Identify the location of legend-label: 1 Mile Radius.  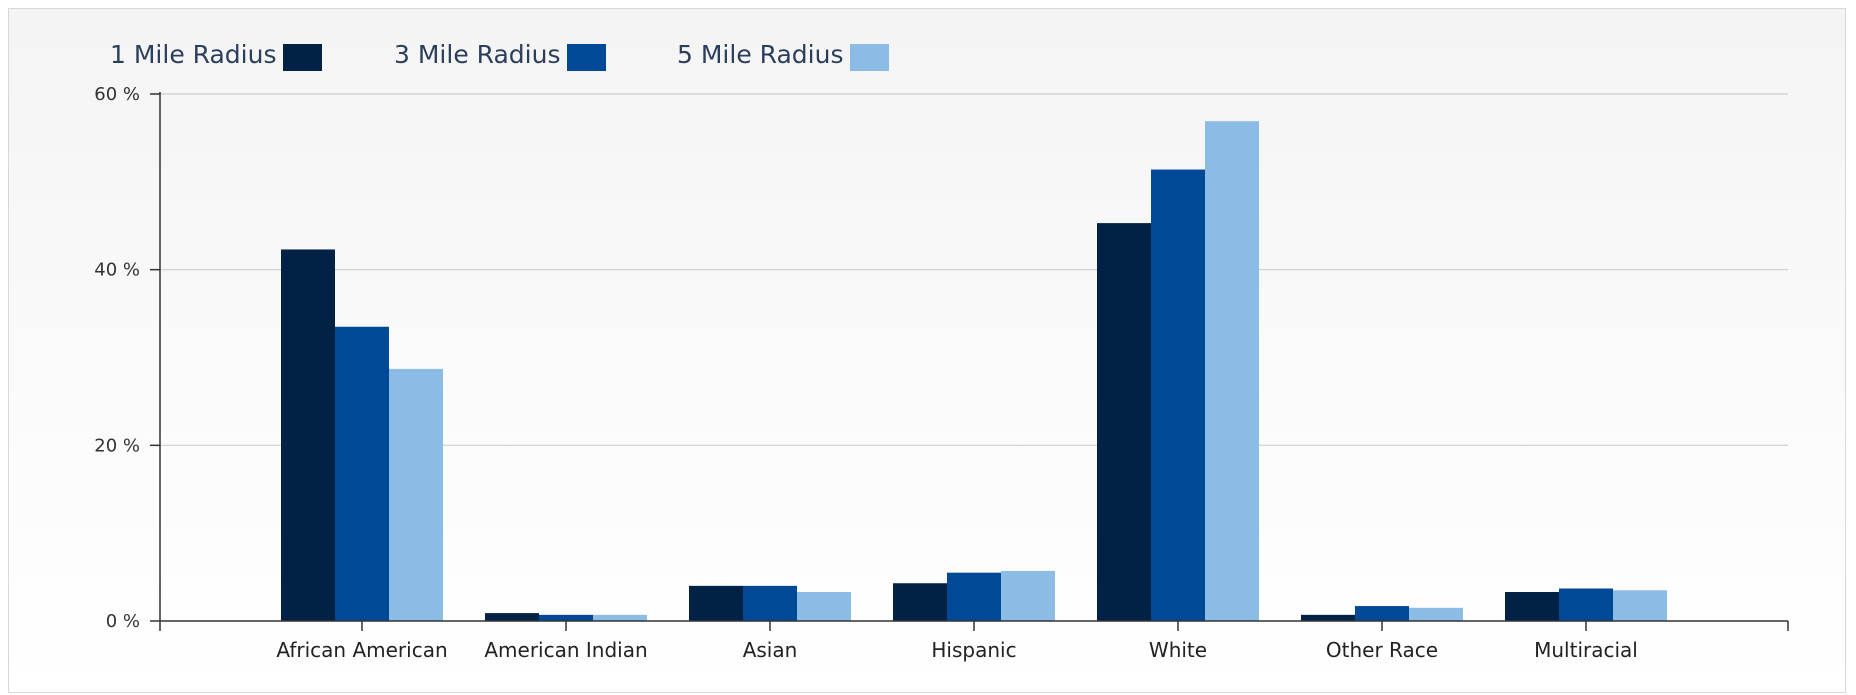
(193, 54).